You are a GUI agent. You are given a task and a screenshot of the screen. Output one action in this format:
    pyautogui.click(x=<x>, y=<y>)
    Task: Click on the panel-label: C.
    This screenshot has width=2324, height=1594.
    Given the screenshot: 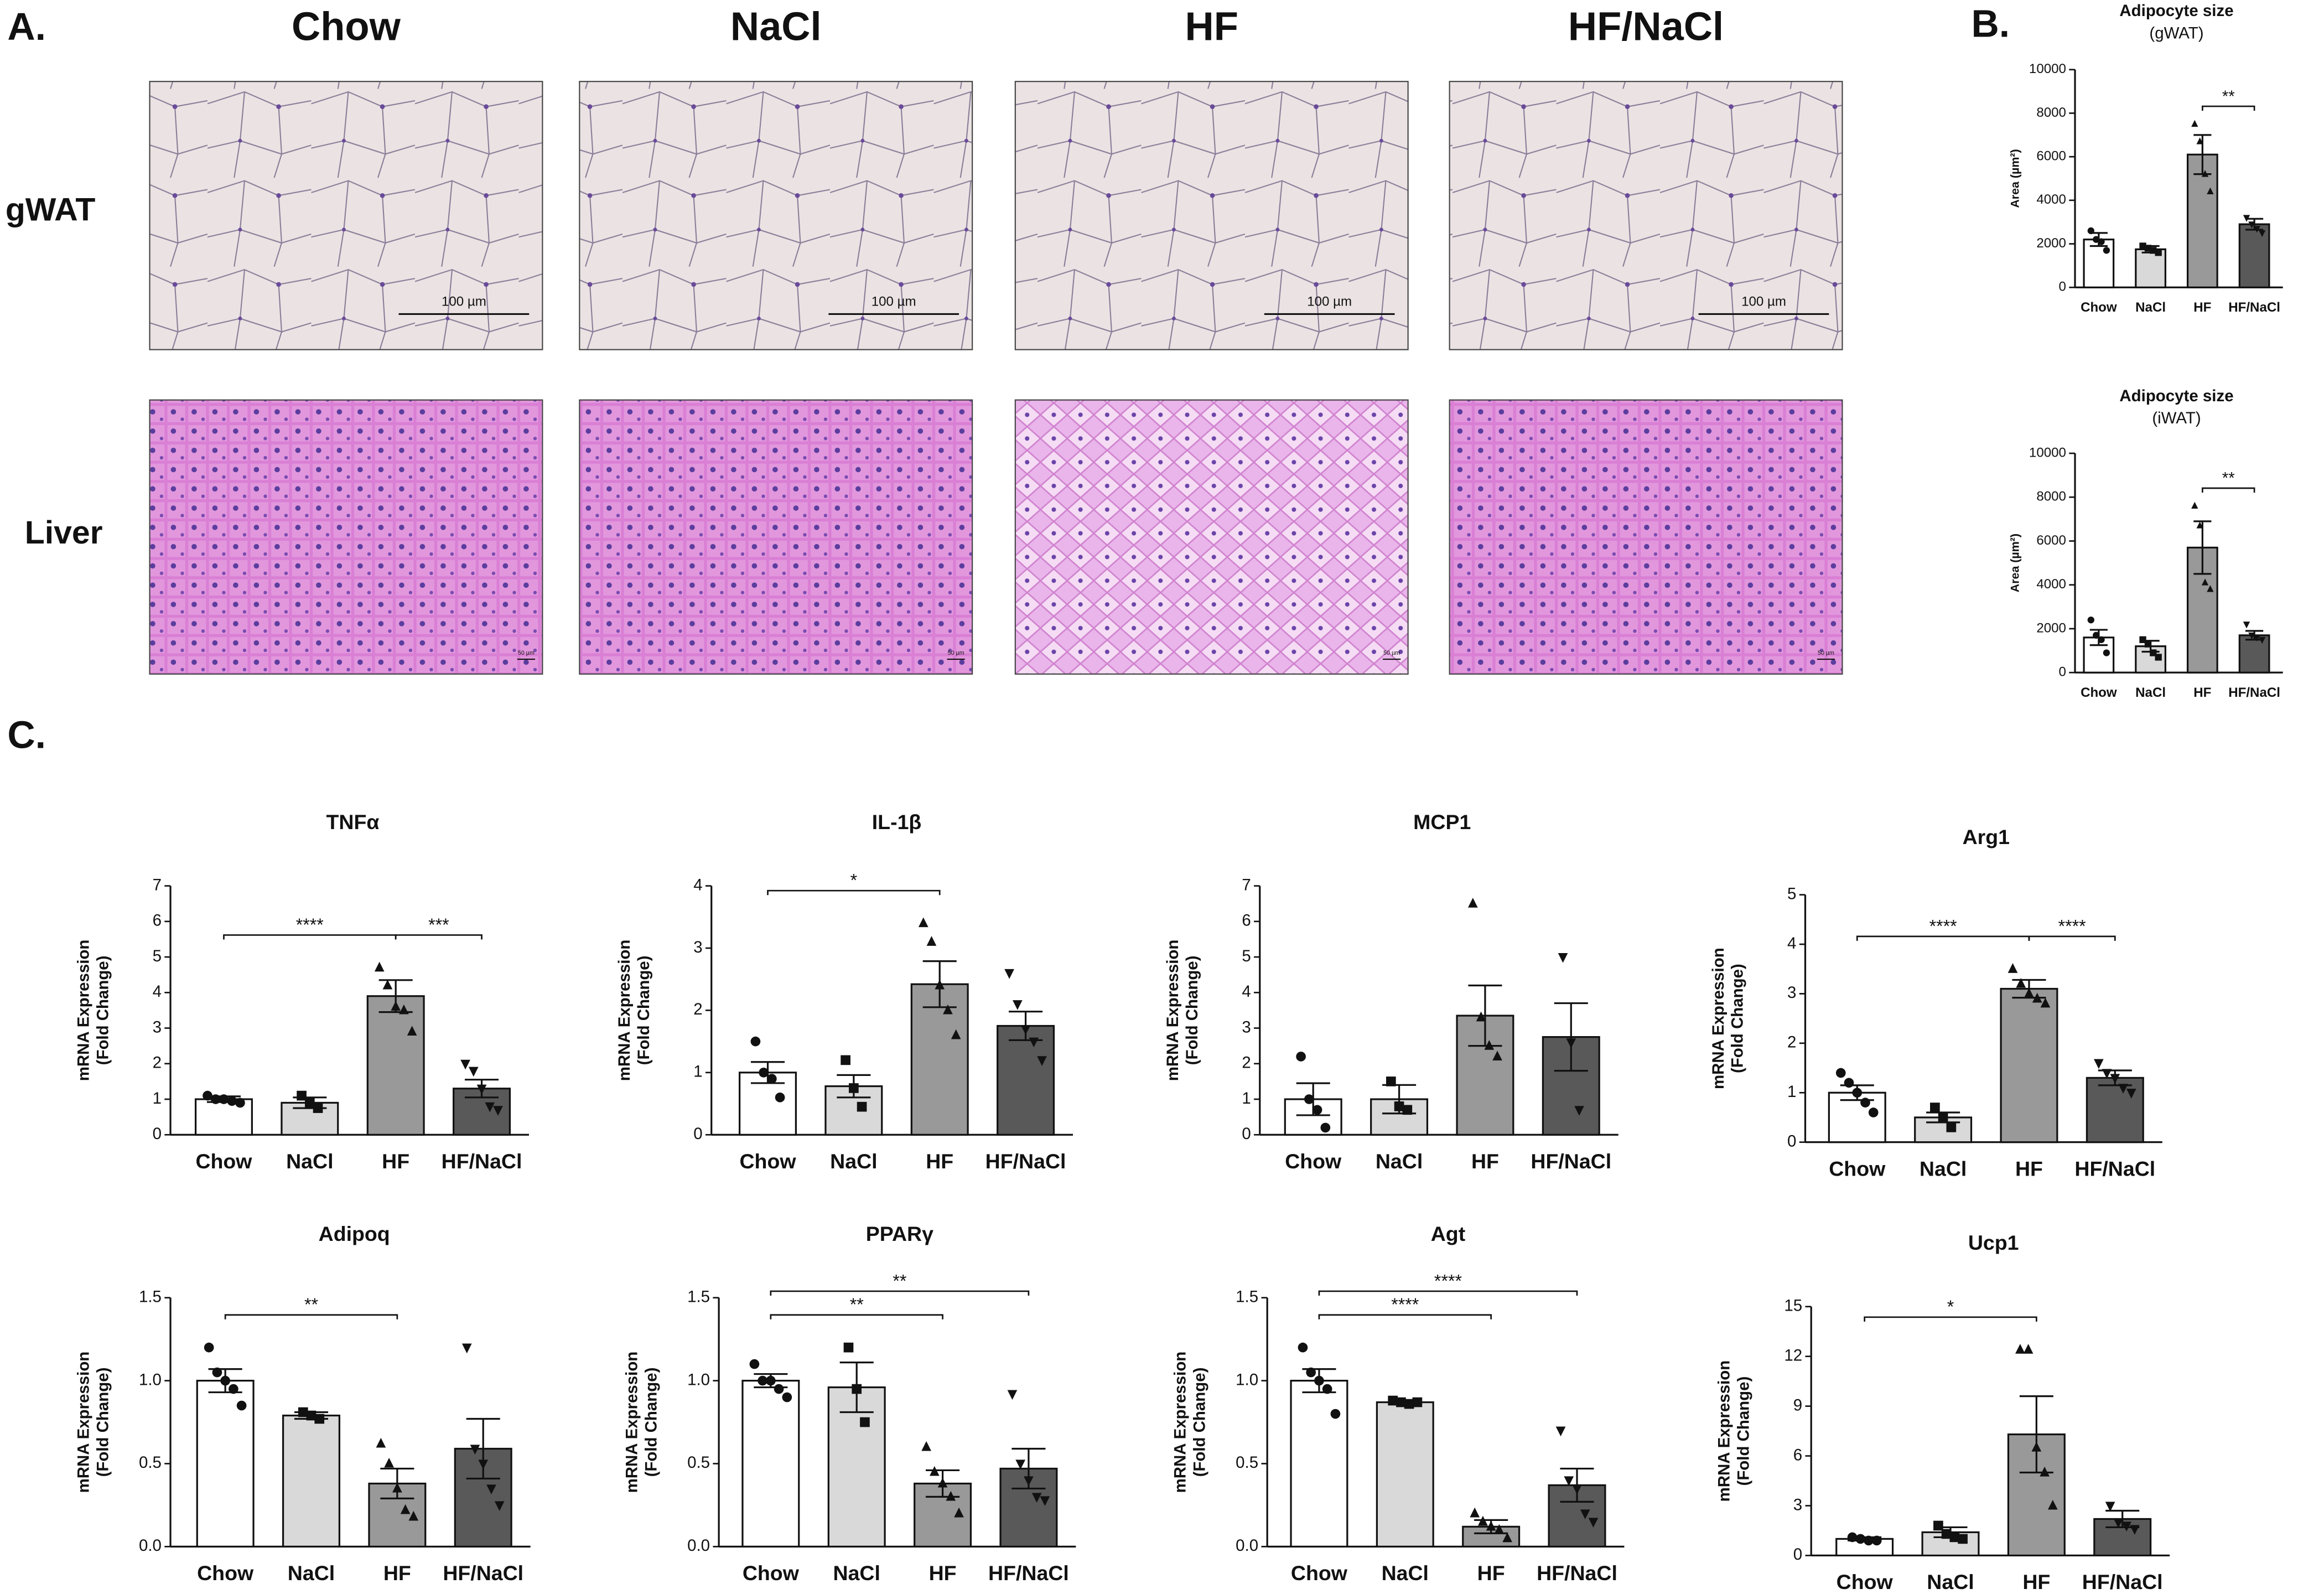 What is the action you would take?
    pyautogui.click(x=26, y=734)
    